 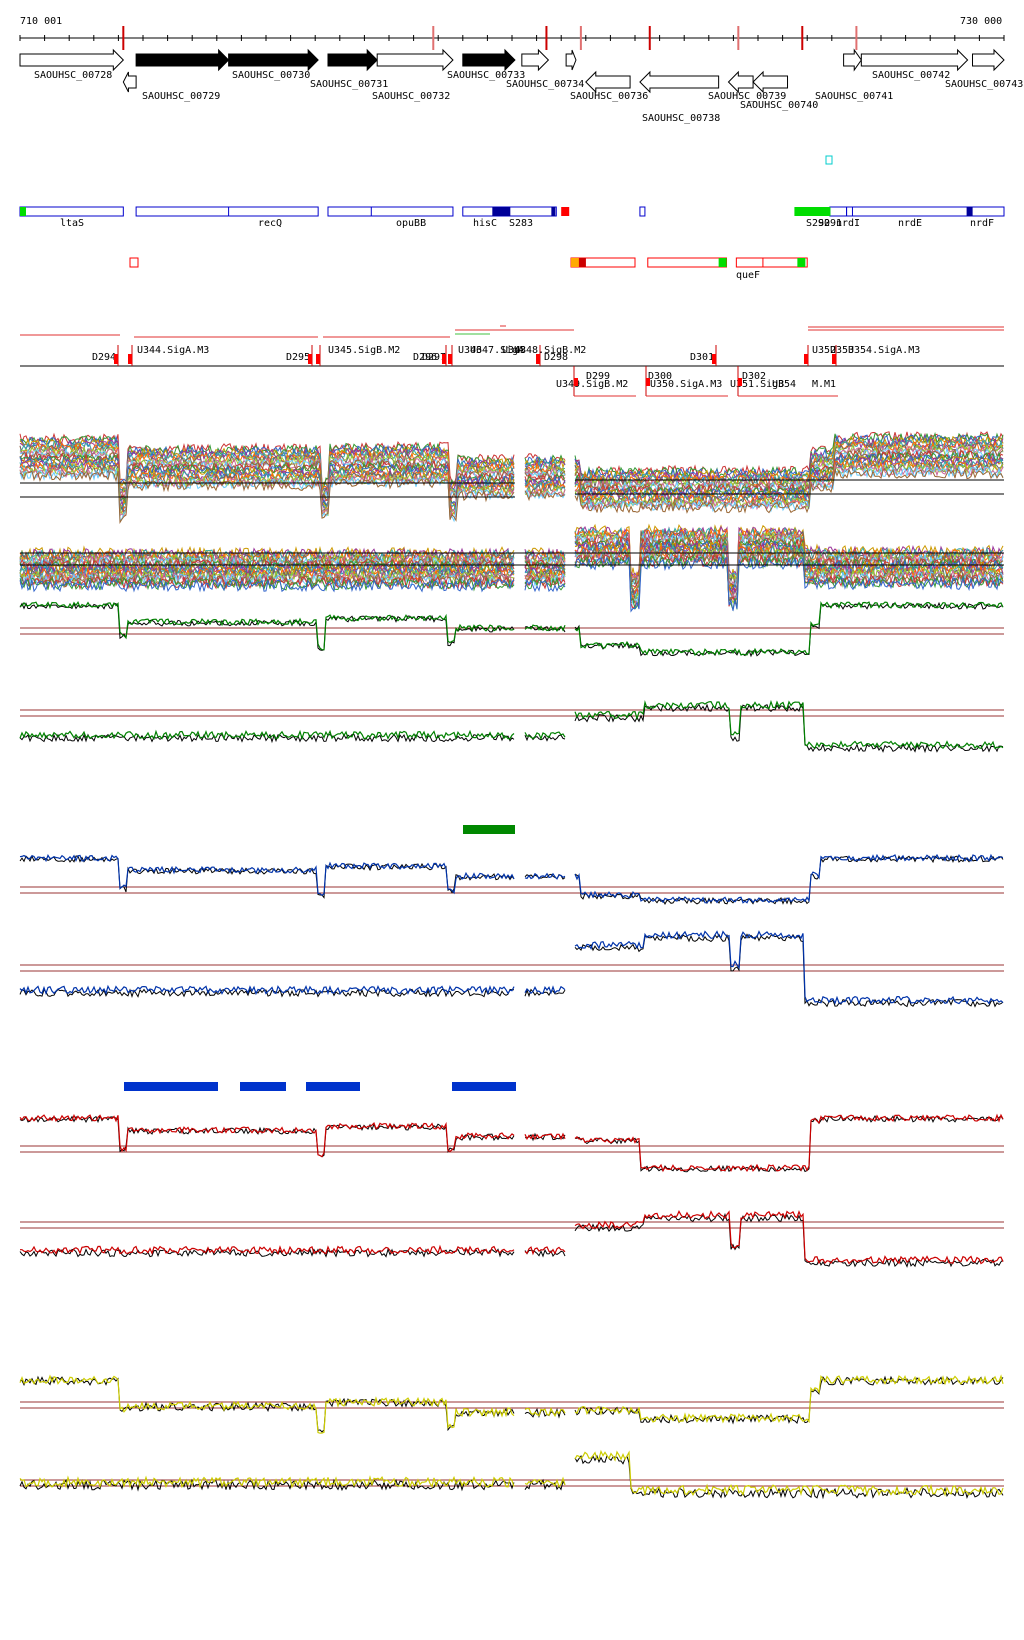 What do you see at coordinates (41, 21) in the screenshot?
I see `coord-start: 710 001` at bounding box center [41, 21].